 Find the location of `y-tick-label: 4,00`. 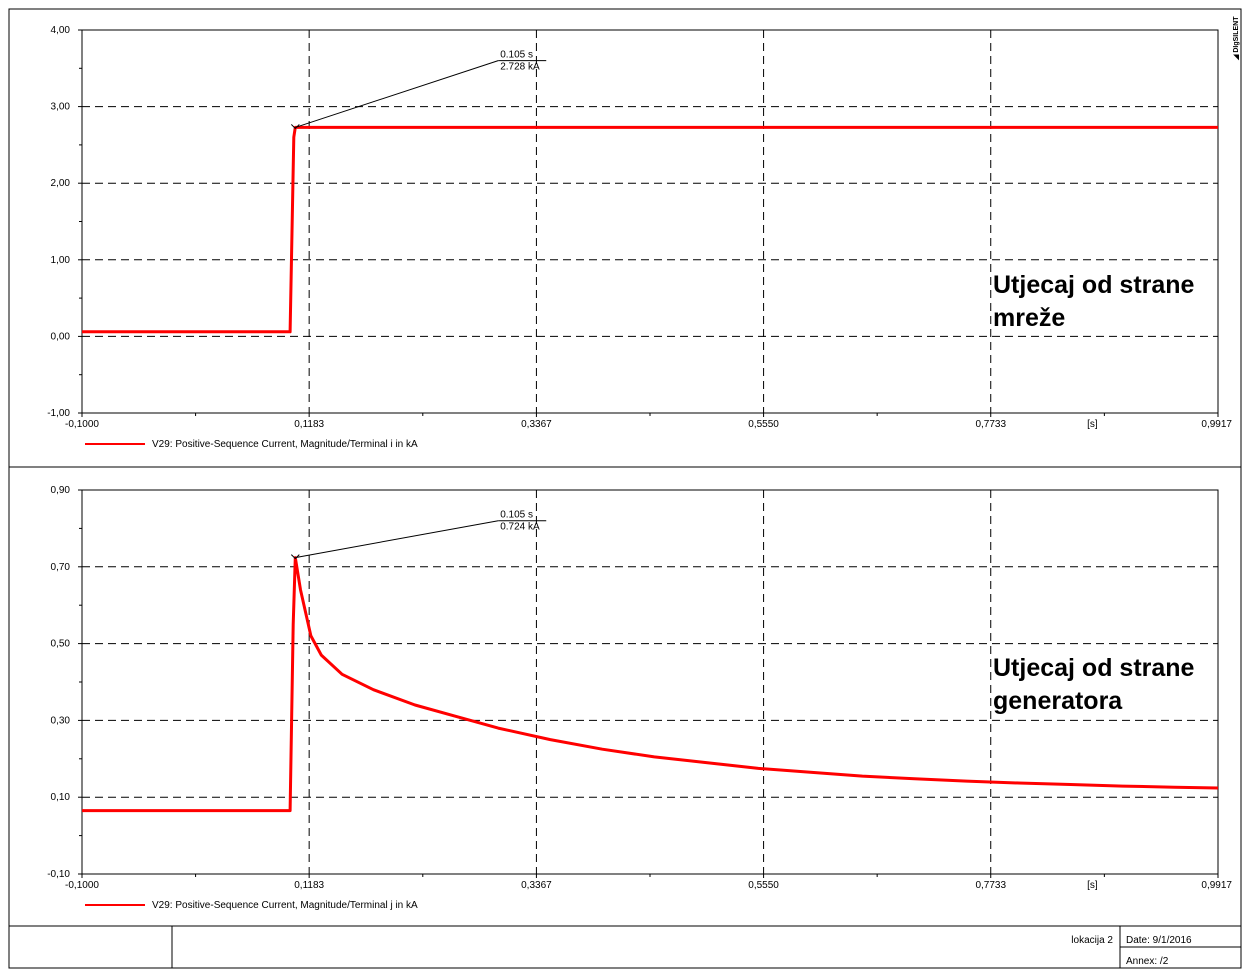

y-tick-label: 4,00 is located at coordinates (61, 30).